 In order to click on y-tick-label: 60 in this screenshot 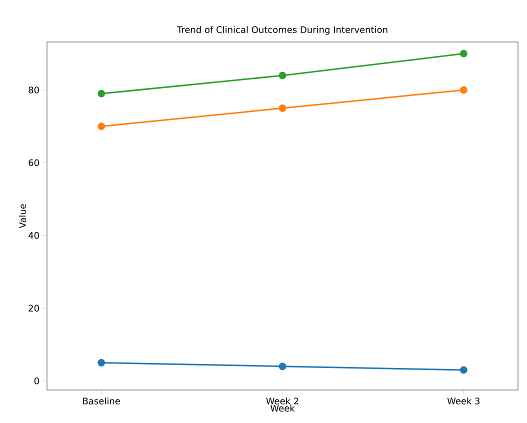, I will do `click(33, 162)`.